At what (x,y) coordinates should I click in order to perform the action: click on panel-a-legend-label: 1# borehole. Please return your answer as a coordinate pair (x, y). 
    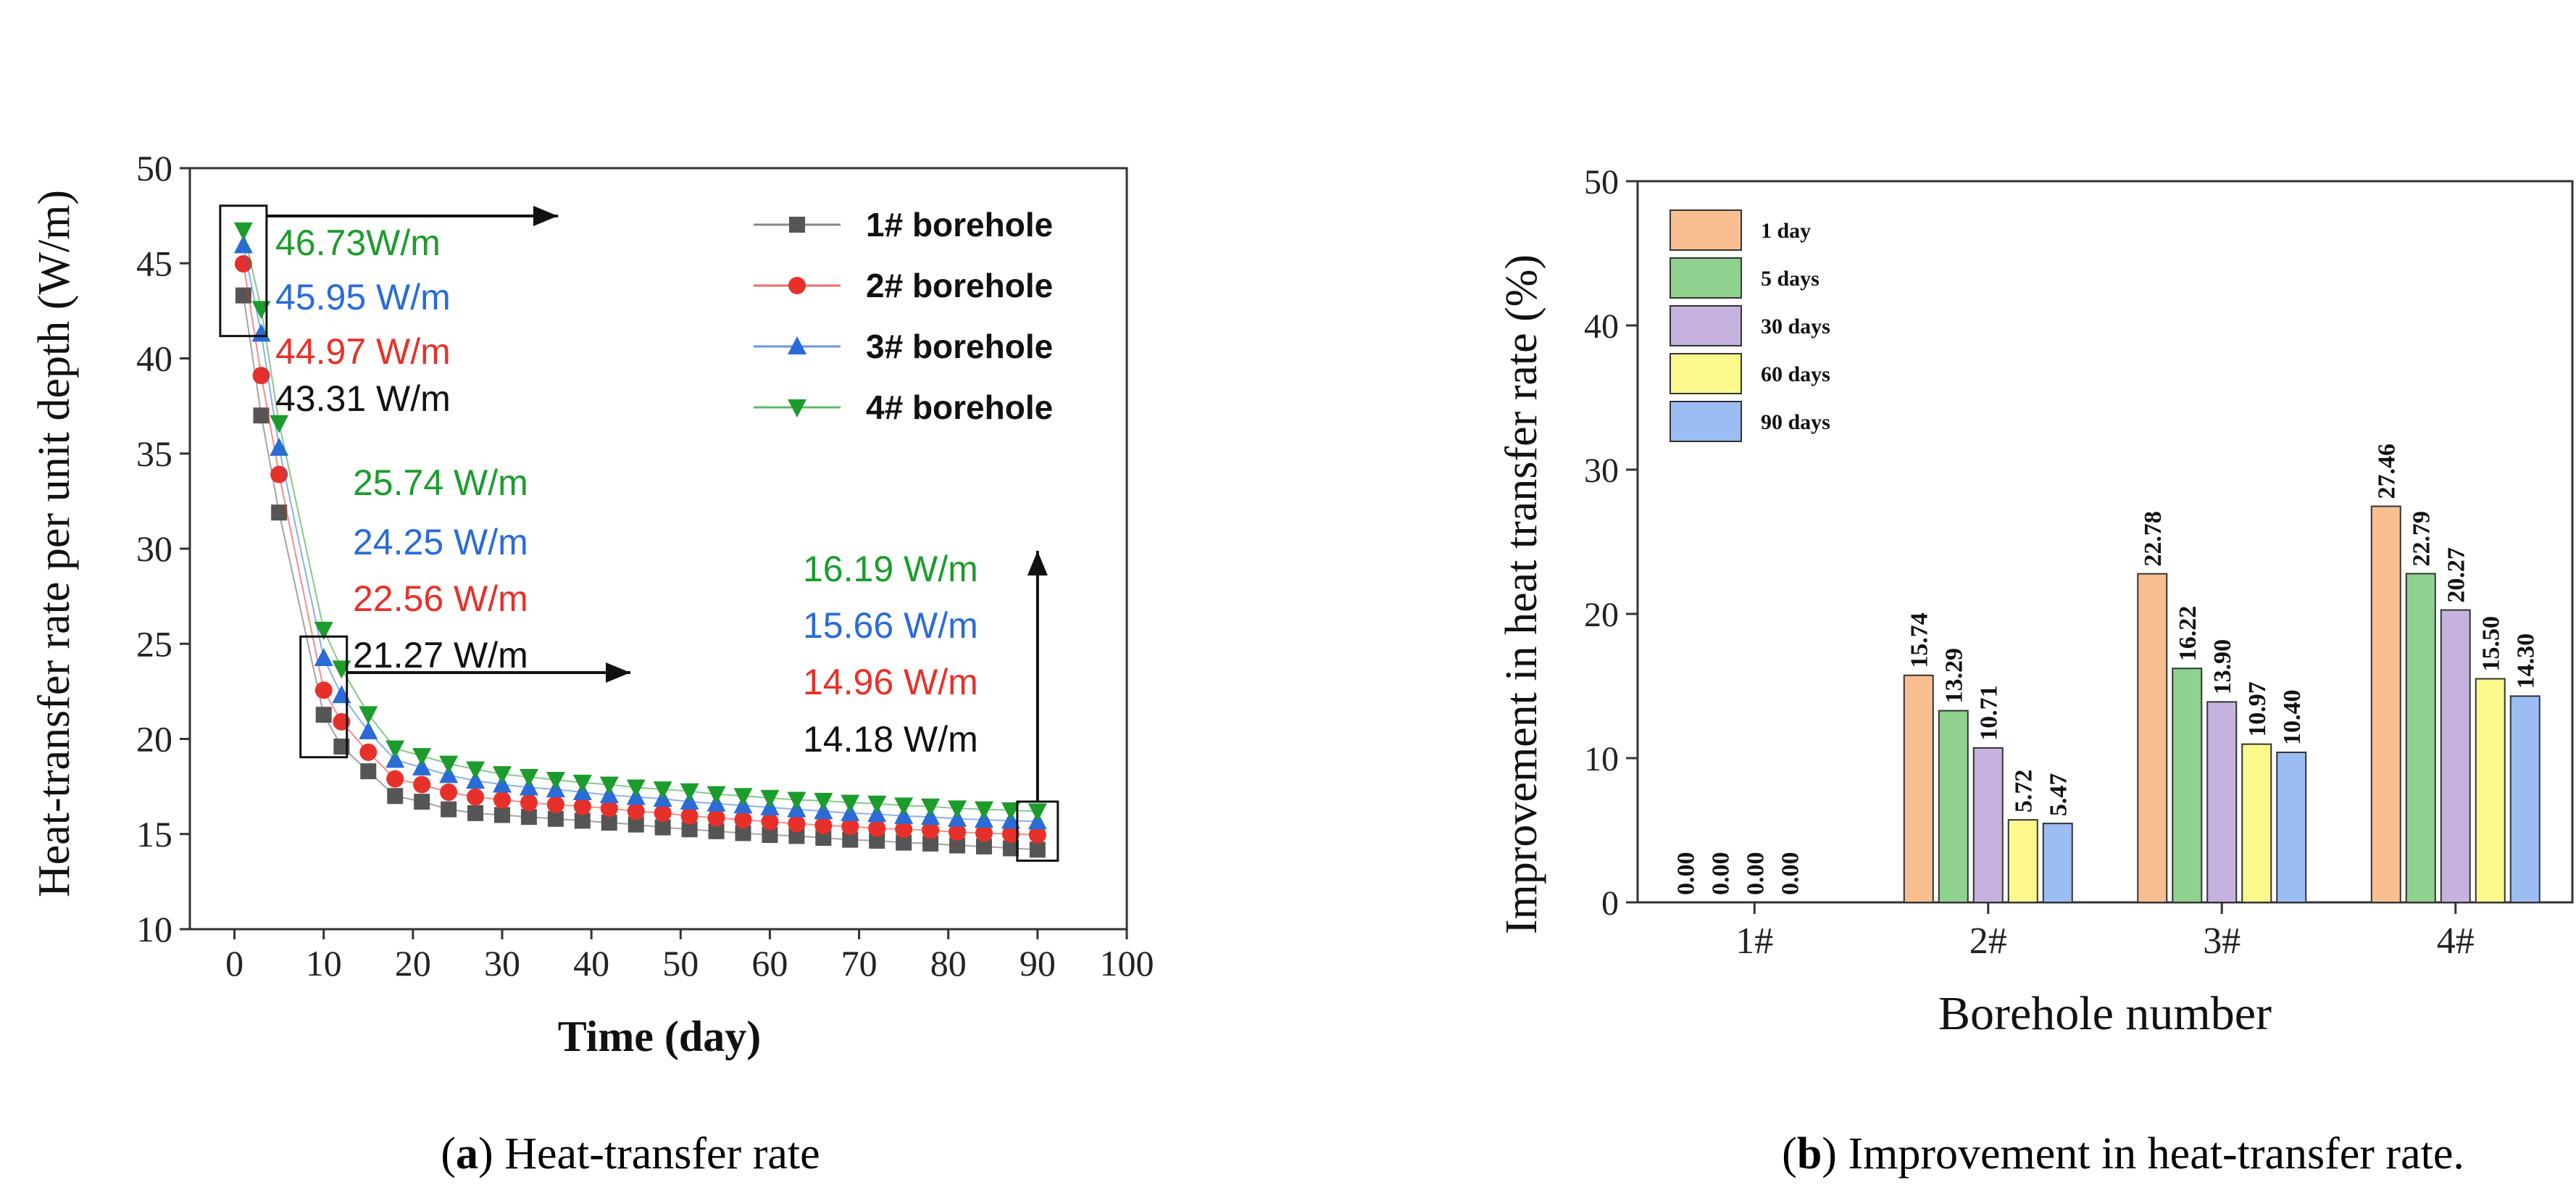
    Looking at the image, I should click on (959, 225).